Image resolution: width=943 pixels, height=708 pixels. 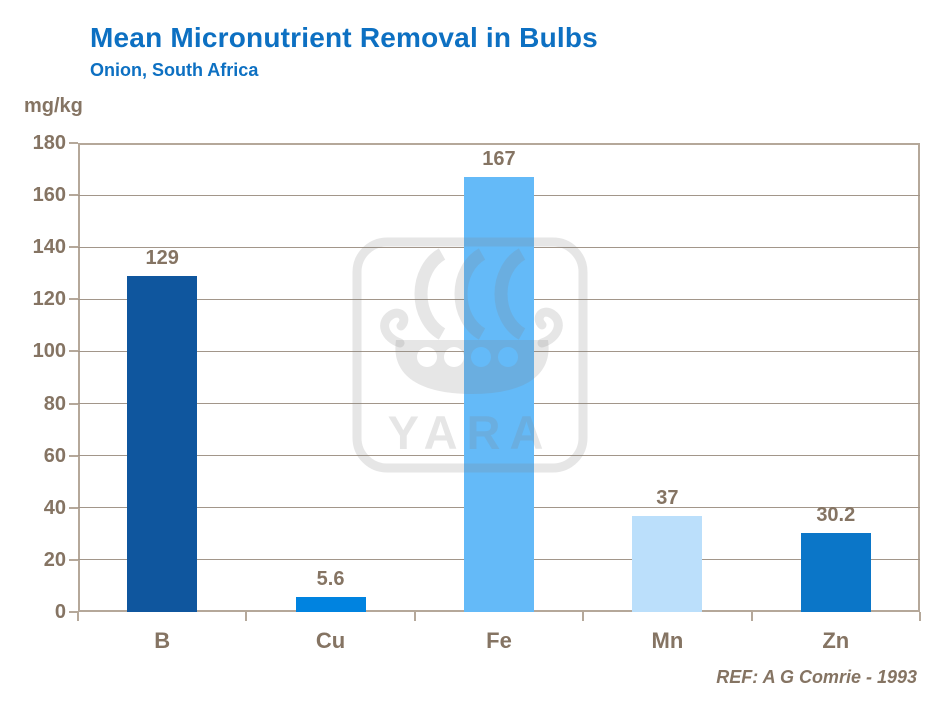 I want to click on chart-subtitle: Onion, South Africa, so click(x=174, y=70).